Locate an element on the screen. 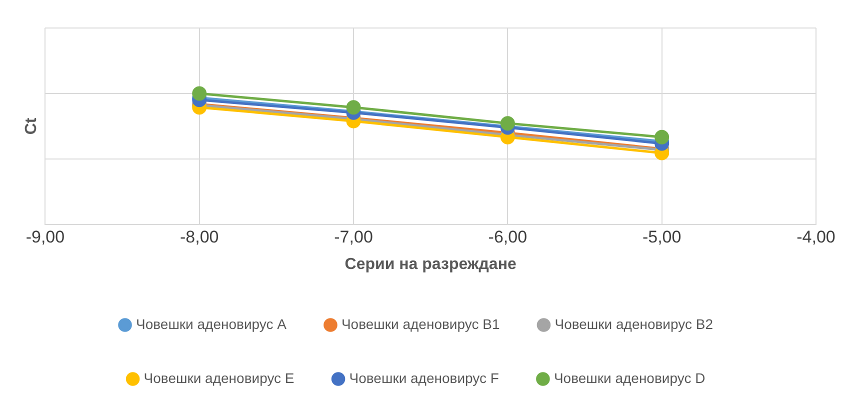 This screenshot has height=409, width=854. y-axis-title: Ct is located at coordinates (31, 126).